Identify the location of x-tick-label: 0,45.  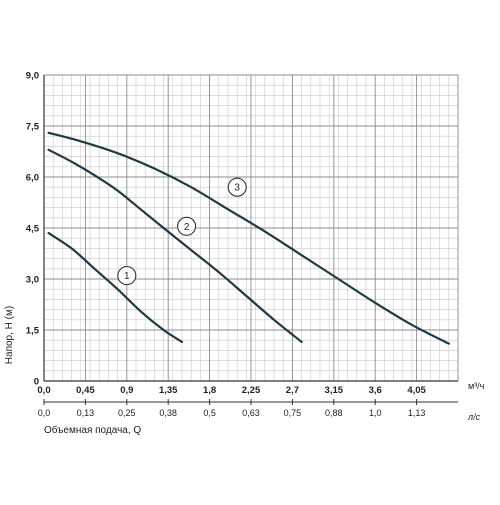
(85, 390).